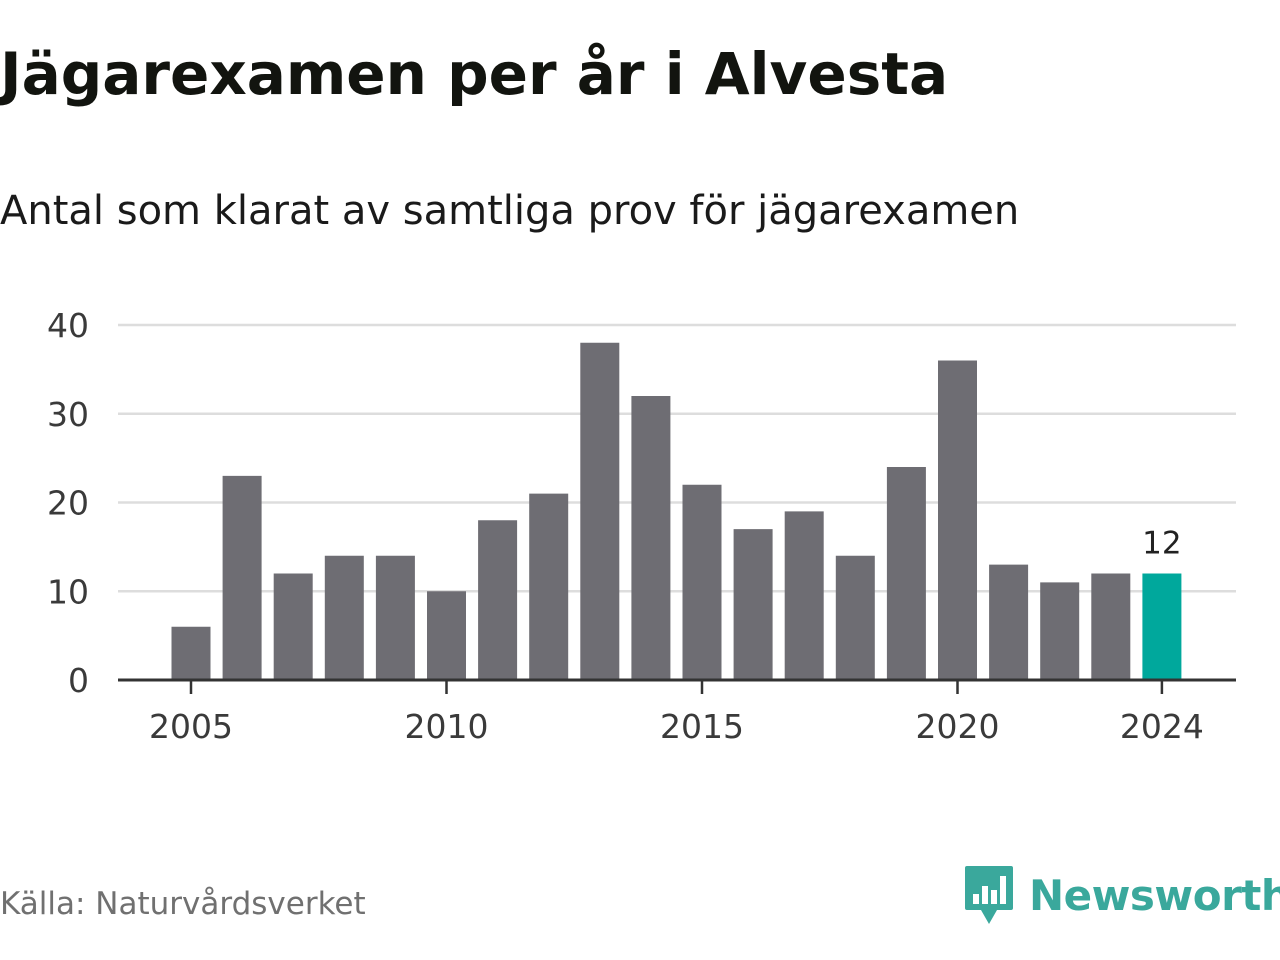 The width and height of the screenshot is (1280, 960). I want to click on bar-2012, so click(549, 586).